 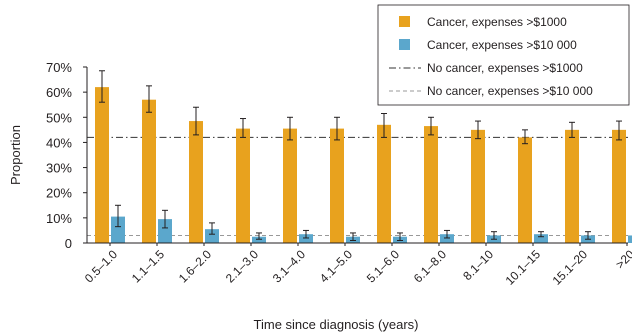 I want to click on x-tick-label: >20, so click(x=622, y=259).